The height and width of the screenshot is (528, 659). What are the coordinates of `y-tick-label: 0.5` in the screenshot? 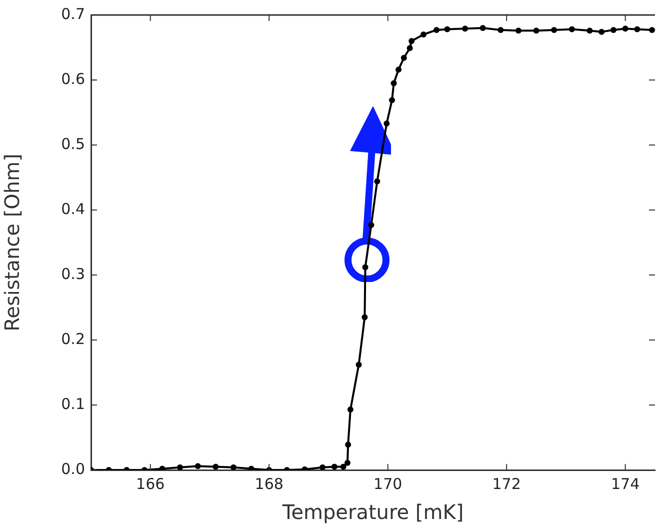 It's located at (73, 143).